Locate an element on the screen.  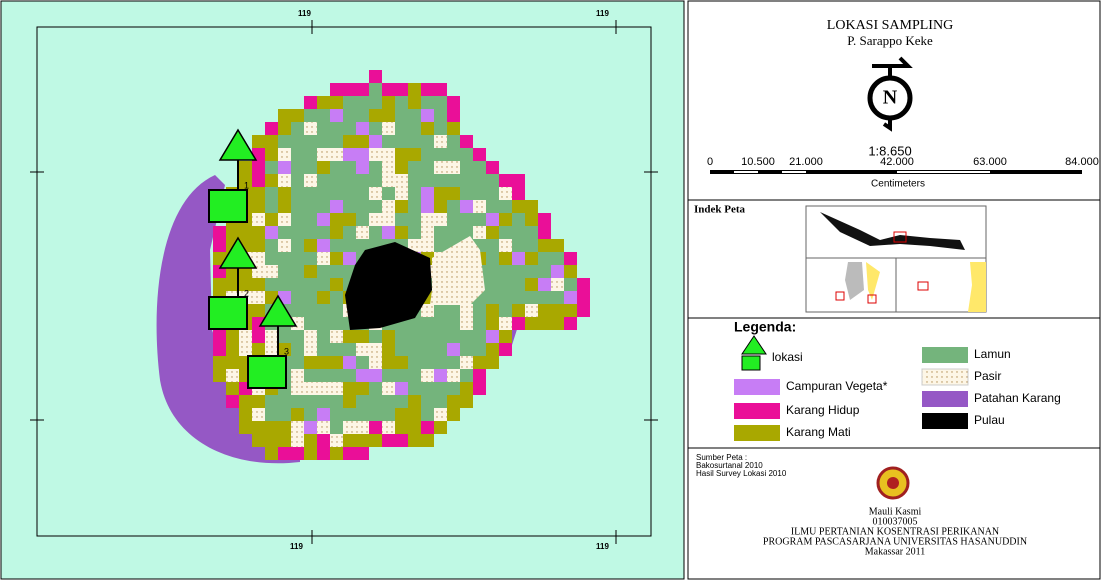
scale-tick: 0 is located at coordinates (710, 162).